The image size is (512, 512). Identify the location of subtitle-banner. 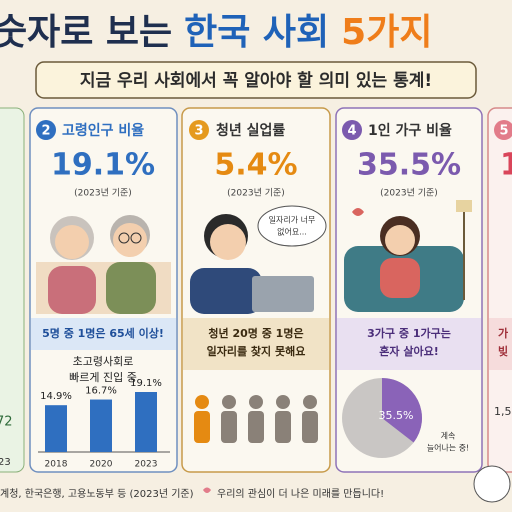
(256, 80).